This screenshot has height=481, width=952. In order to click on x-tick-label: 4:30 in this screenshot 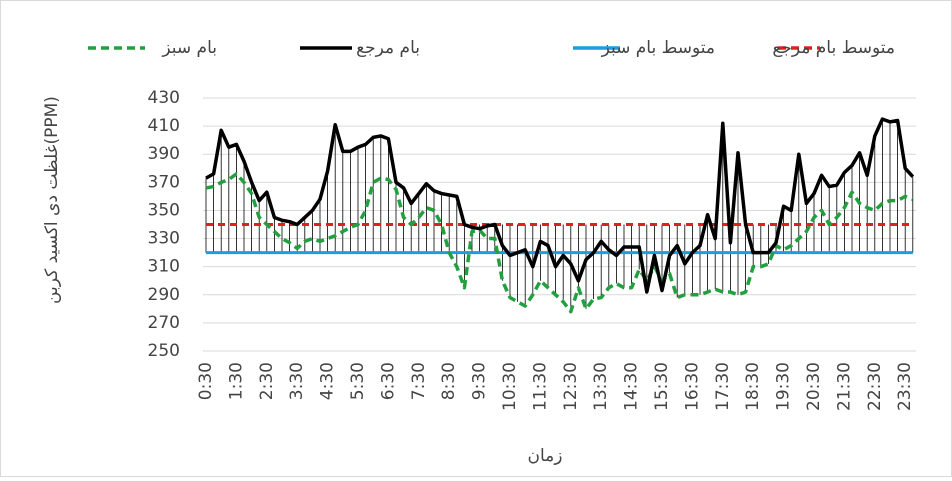, I will do `click(328, 381)`.